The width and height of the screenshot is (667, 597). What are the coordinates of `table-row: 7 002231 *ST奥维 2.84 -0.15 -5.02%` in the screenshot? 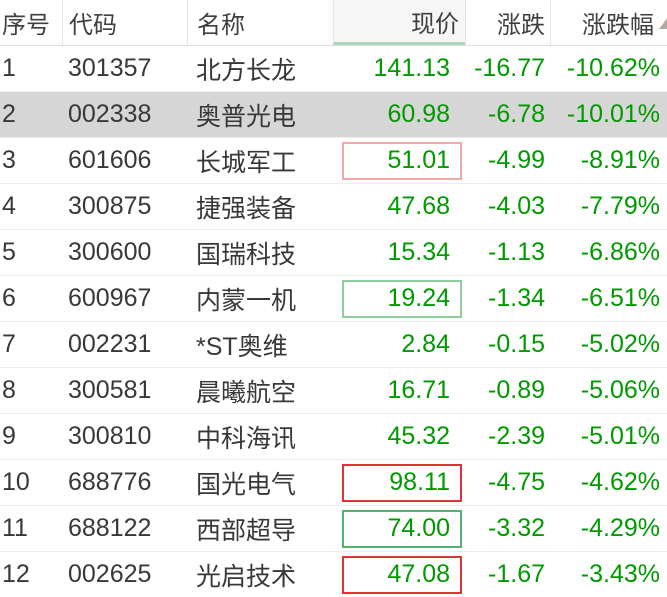 It's located at (333, 345).